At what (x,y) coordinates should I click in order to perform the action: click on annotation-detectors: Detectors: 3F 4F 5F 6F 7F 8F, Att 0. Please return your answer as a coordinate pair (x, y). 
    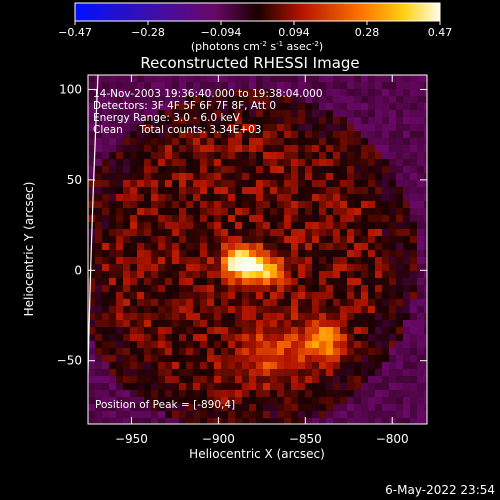
    Looking at the image, I should click on (184, 106).